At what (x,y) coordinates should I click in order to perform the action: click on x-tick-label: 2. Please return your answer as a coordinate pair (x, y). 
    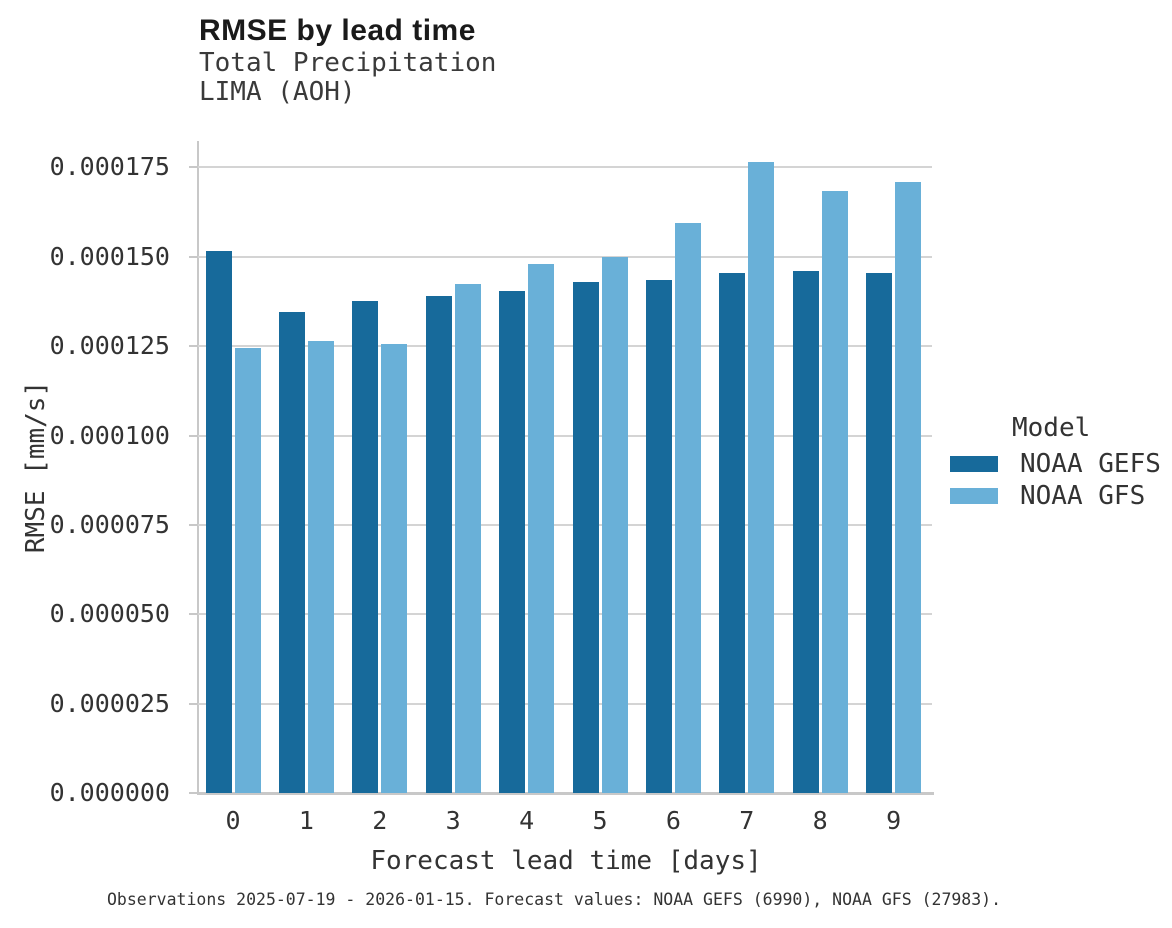
    Looking at the image, I should click on (380, 820).